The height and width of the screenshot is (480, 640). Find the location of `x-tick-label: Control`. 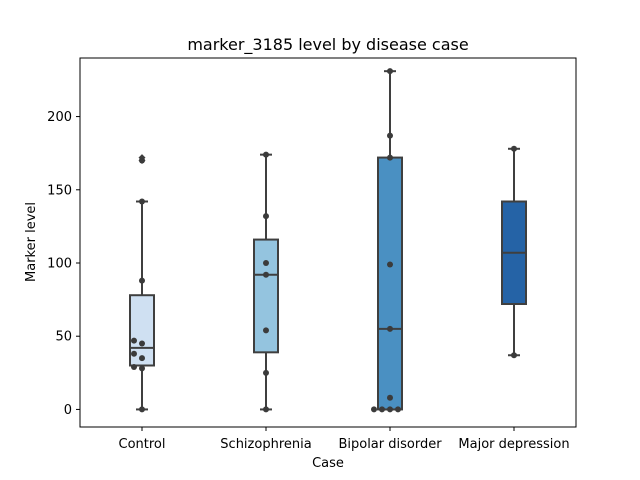

x-tick-label: Control is located at coordinates (142, 444).